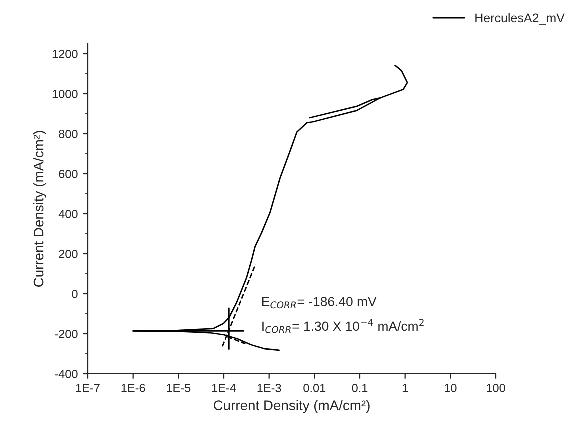 The height and width of the screenshot is (428, 582). Describe the element at coordinates (343, 326) in the screenshot. I see `annotation: I$_{CORR}$= 1.30 X 10$^{−4}$ mA/cm$^{2}$` at that location.